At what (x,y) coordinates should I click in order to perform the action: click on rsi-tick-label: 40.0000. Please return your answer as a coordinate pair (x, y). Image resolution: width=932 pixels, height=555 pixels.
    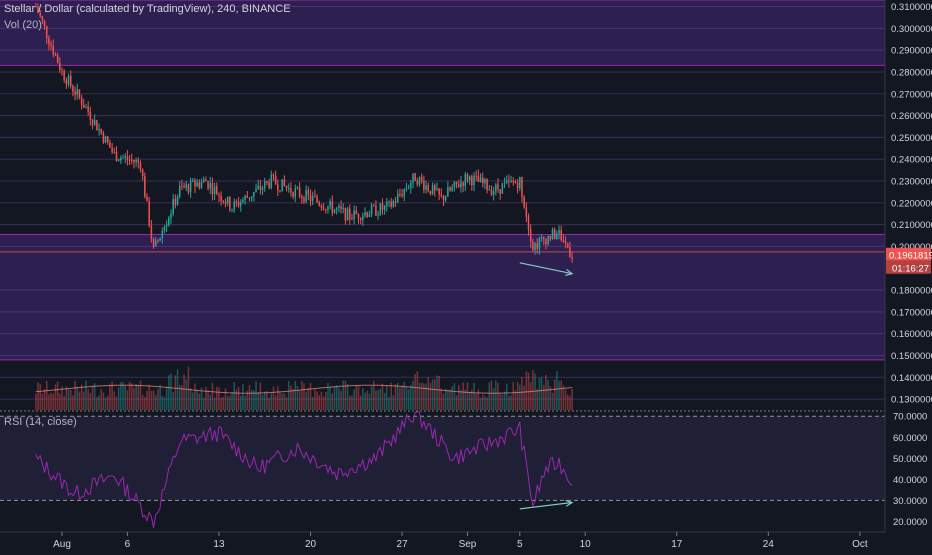
    Looking at the image, I should click on (910, 480).